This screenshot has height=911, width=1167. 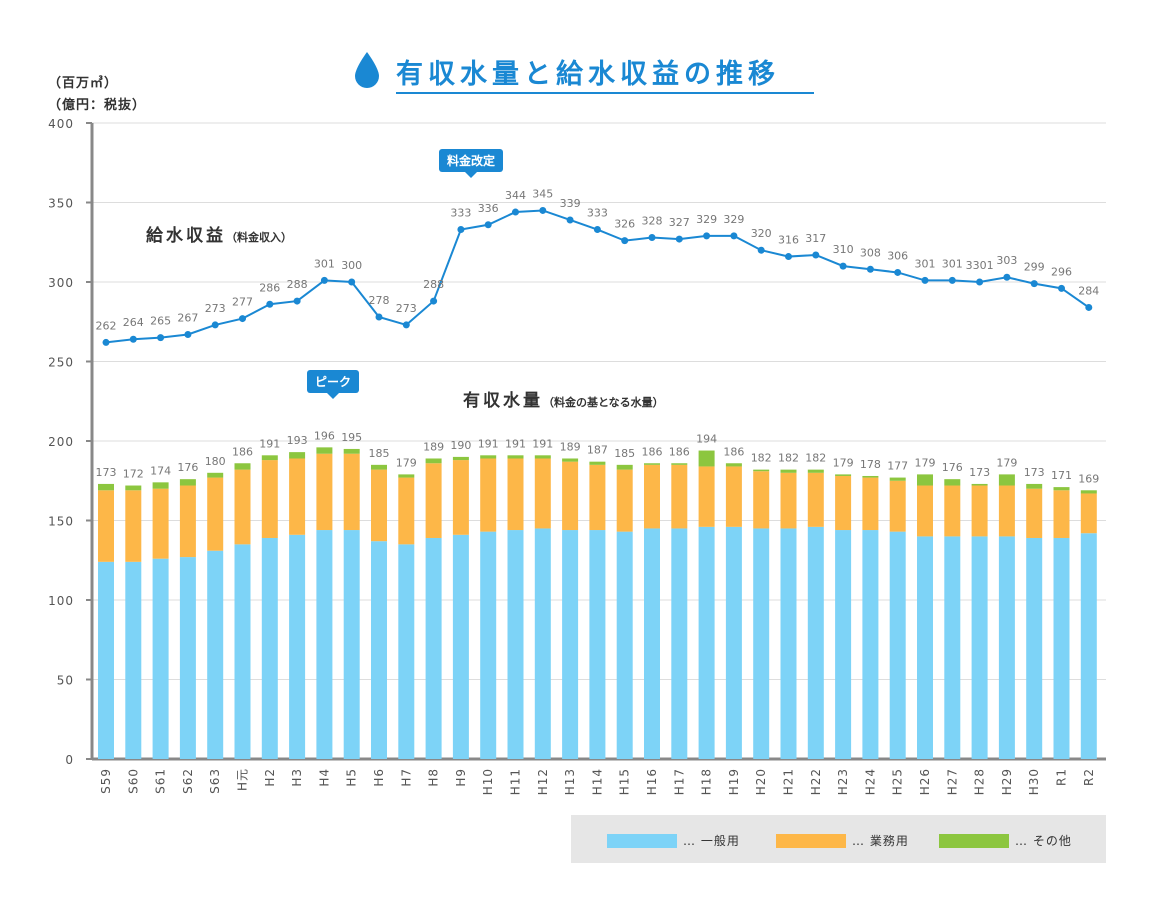 I want to click on legend-swatch-other, so click(x=974, y=840).